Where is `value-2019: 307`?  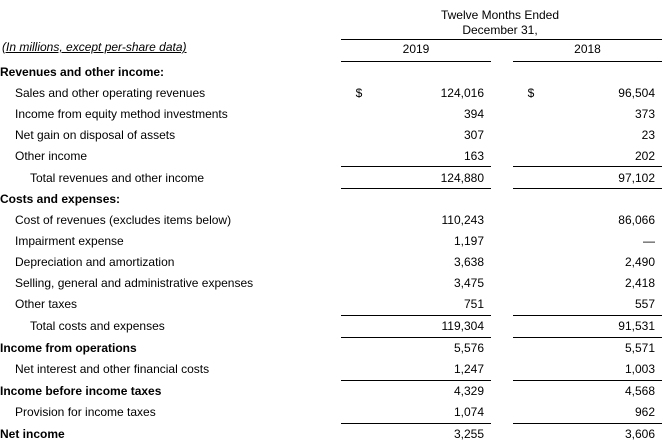 value-2019: 307 is located at coordinates (473, 135).